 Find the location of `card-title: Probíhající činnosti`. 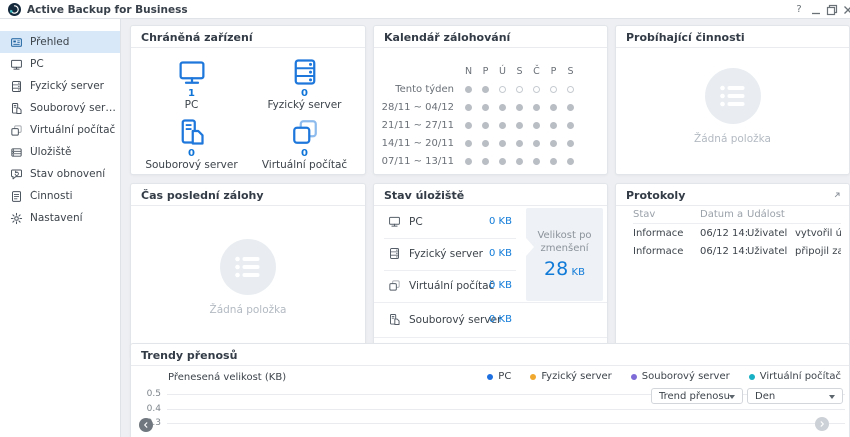

card-title: Probíhající činnosti is located at coordinates (732, 37).